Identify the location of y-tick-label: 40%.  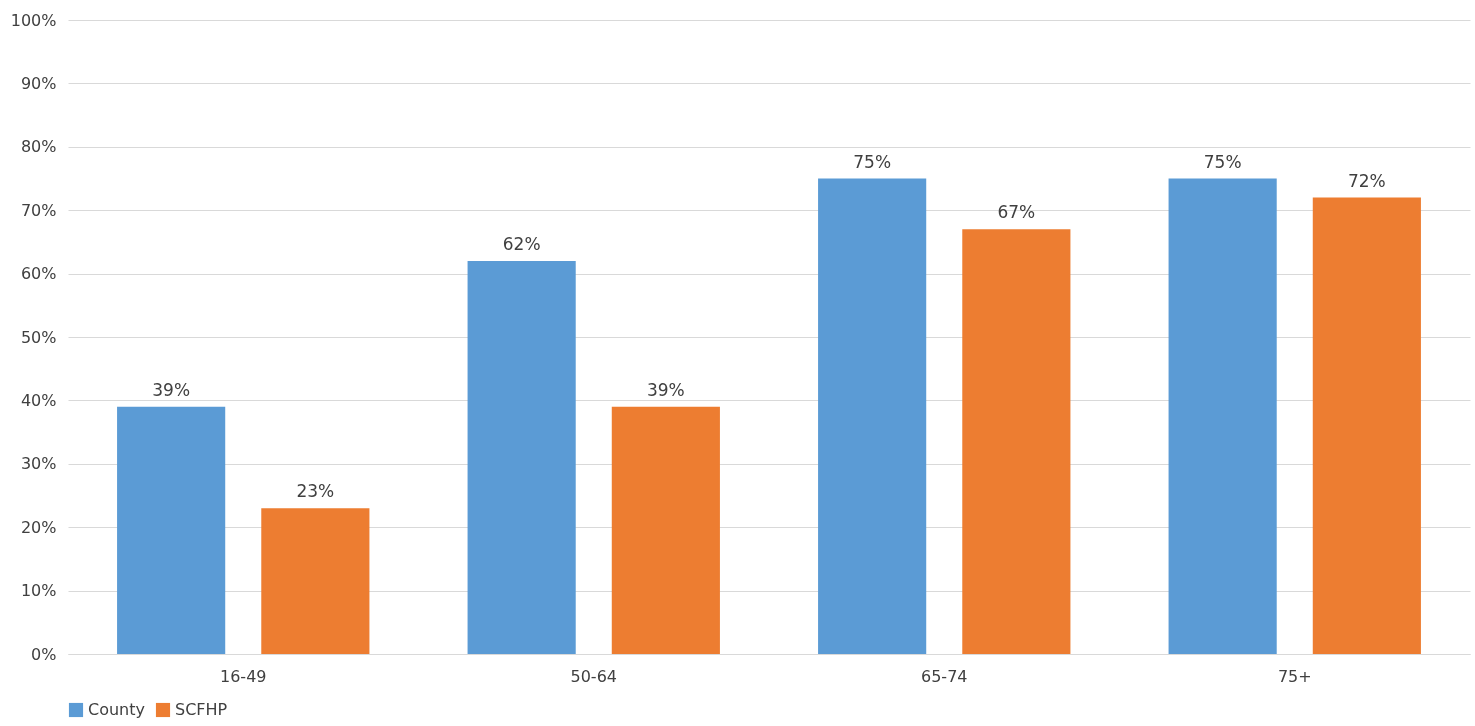
(38, 400).